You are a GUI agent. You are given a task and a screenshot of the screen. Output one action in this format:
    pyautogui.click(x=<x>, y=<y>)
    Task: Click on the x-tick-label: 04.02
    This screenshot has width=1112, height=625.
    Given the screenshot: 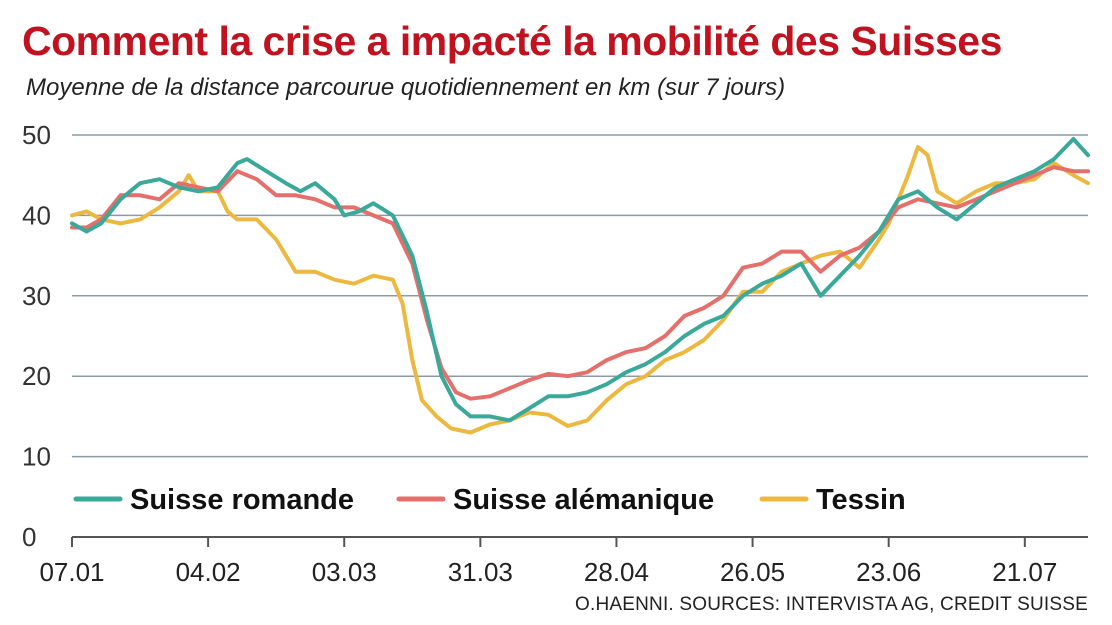 What is the action you would take?
    pyautogui.click(x=208, y=572)
    